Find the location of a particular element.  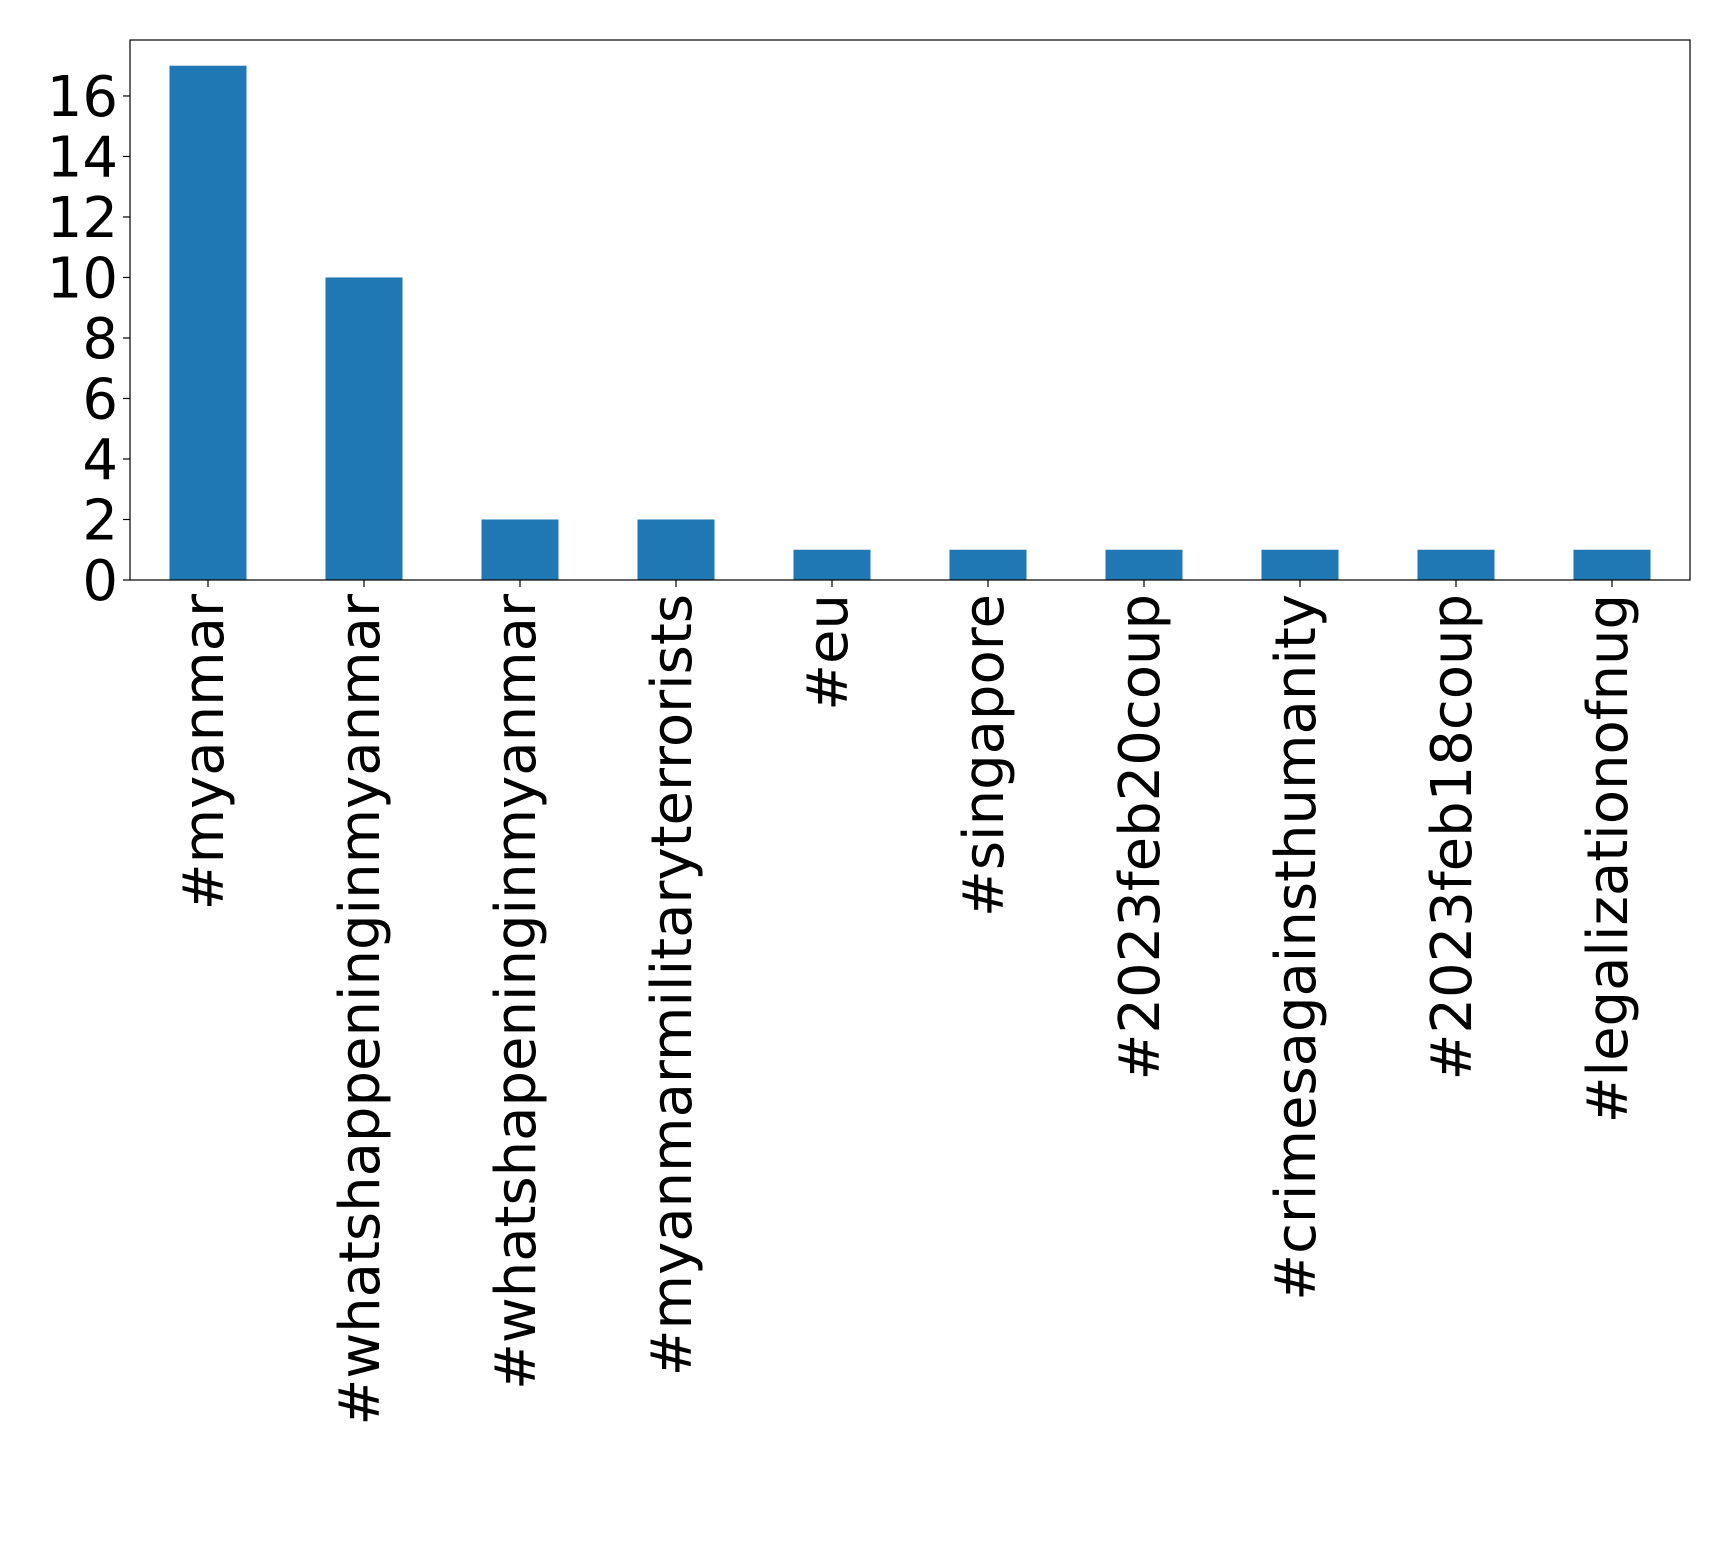

x-tick-label: #whatshappeninginmyanmar is located at coordinates (360, 1009).